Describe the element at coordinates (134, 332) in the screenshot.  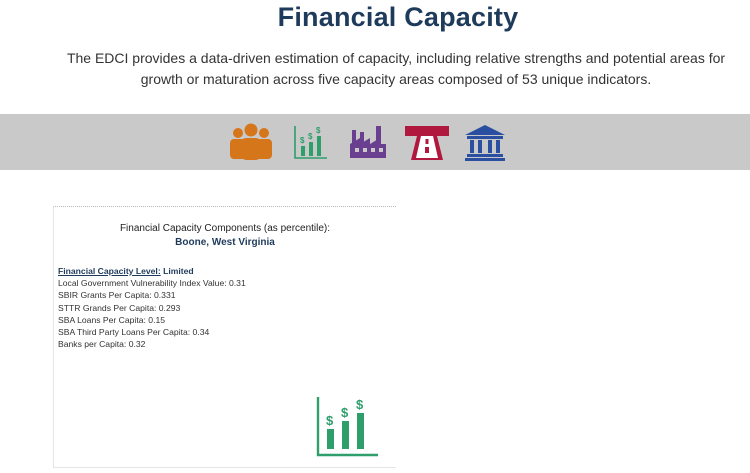
I see `component-line: SBA Third Party Loans Per Capita: 0.34` at that location.